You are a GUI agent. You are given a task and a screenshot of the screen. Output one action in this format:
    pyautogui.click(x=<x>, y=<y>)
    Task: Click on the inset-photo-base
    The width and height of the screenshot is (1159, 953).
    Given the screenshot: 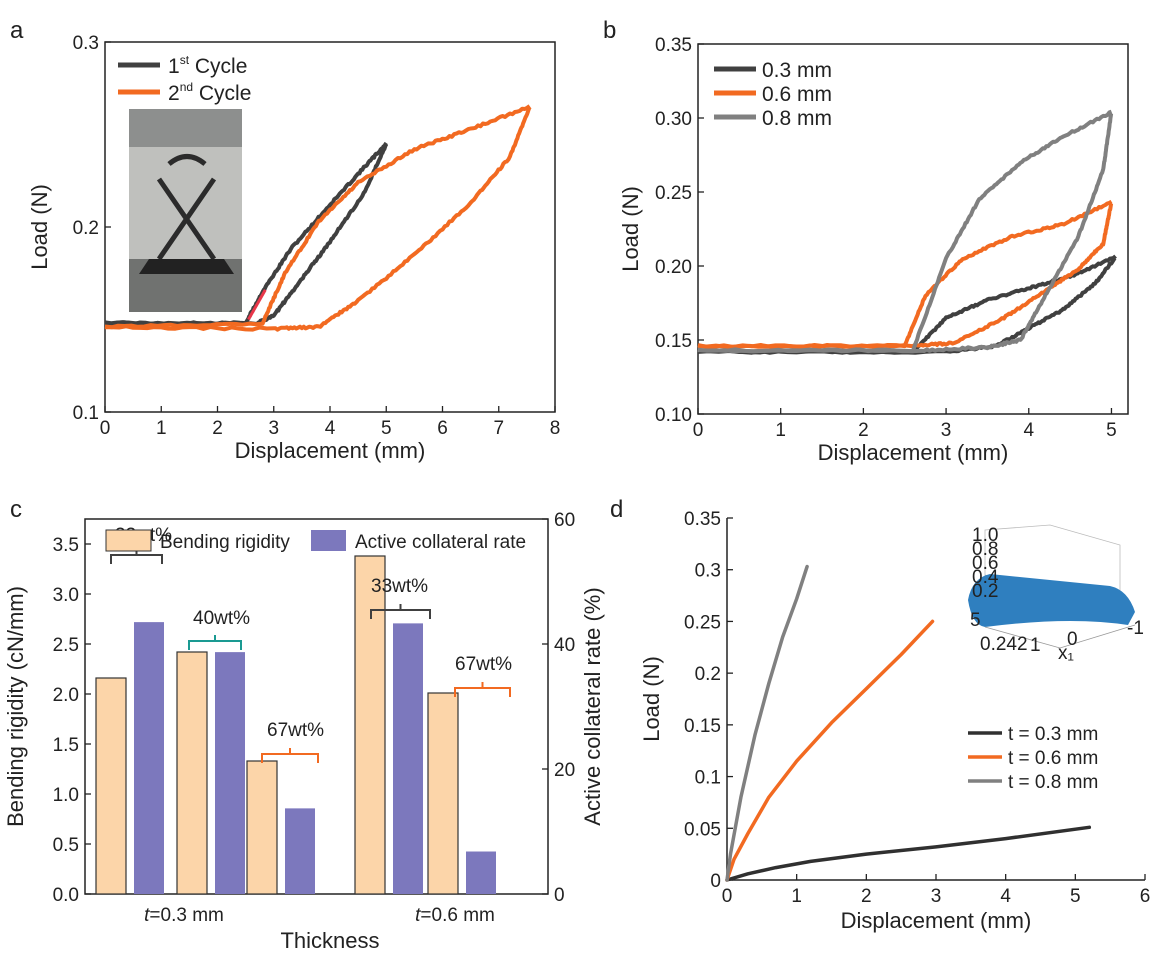 What is the action you would take?
    pyautogui.click(x=186, y=266)
    